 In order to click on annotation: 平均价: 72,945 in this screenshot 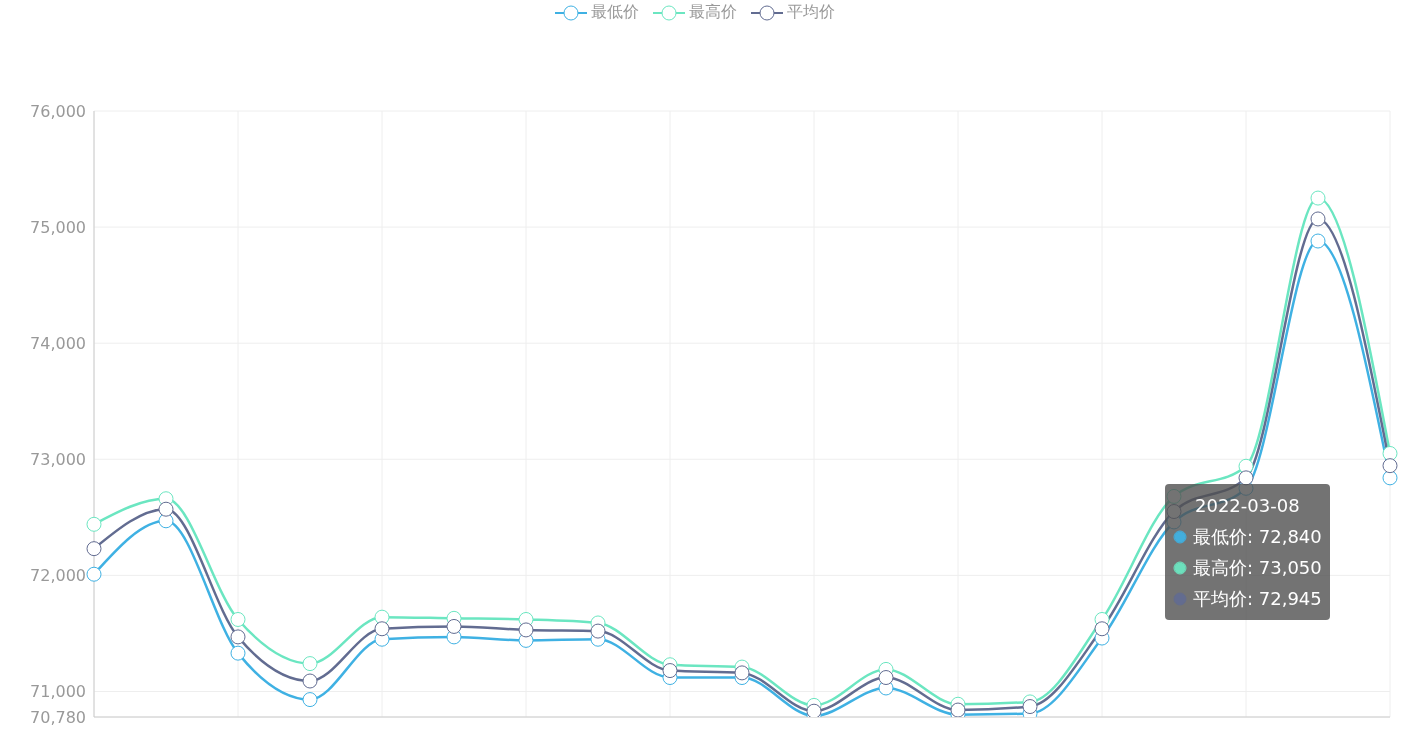, I will do `click(1257, 599)`.